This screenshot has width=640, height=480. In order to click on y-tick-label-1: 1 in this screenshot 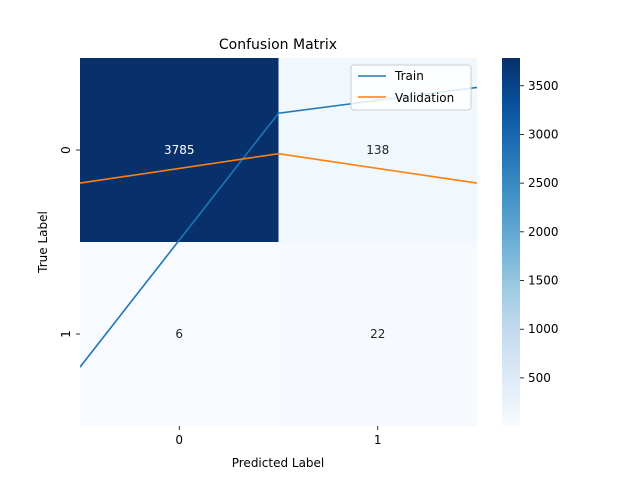, I will do `click(66, 334)`.